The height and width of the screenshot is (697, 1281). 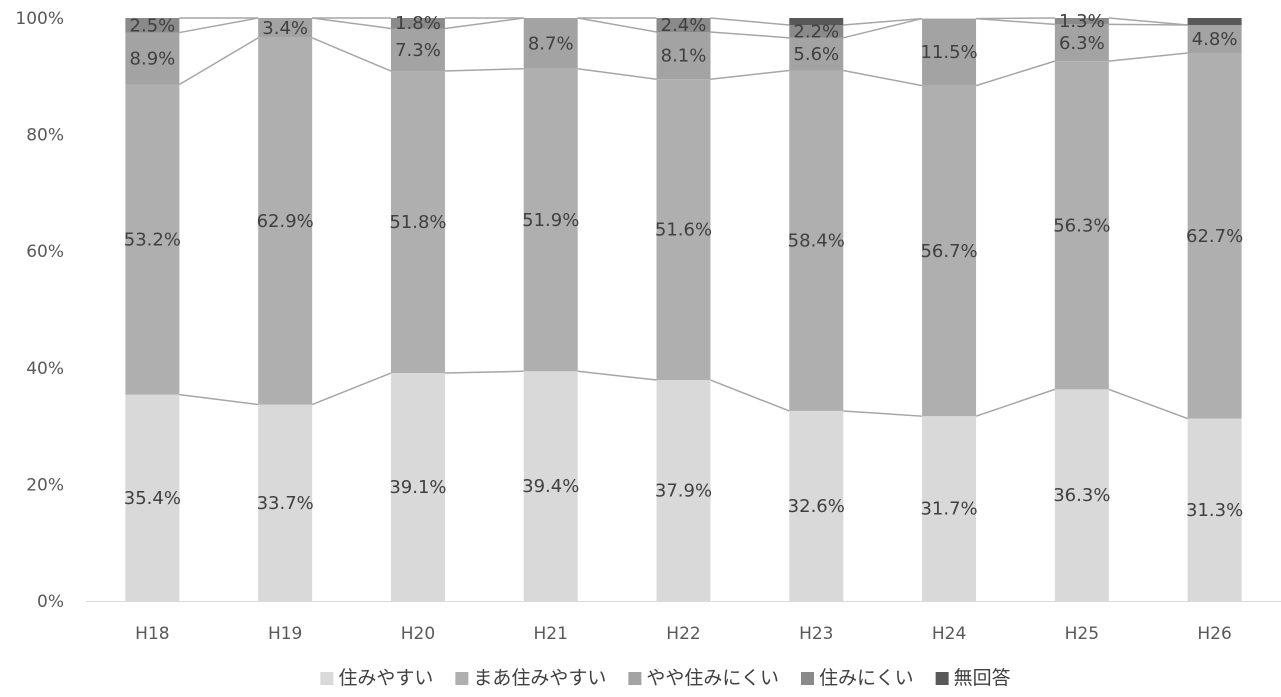 What do you see at coordinates (948, 251) in the screenshot?
I see `data-label: 56.7%` at bounding box center [948, 251].